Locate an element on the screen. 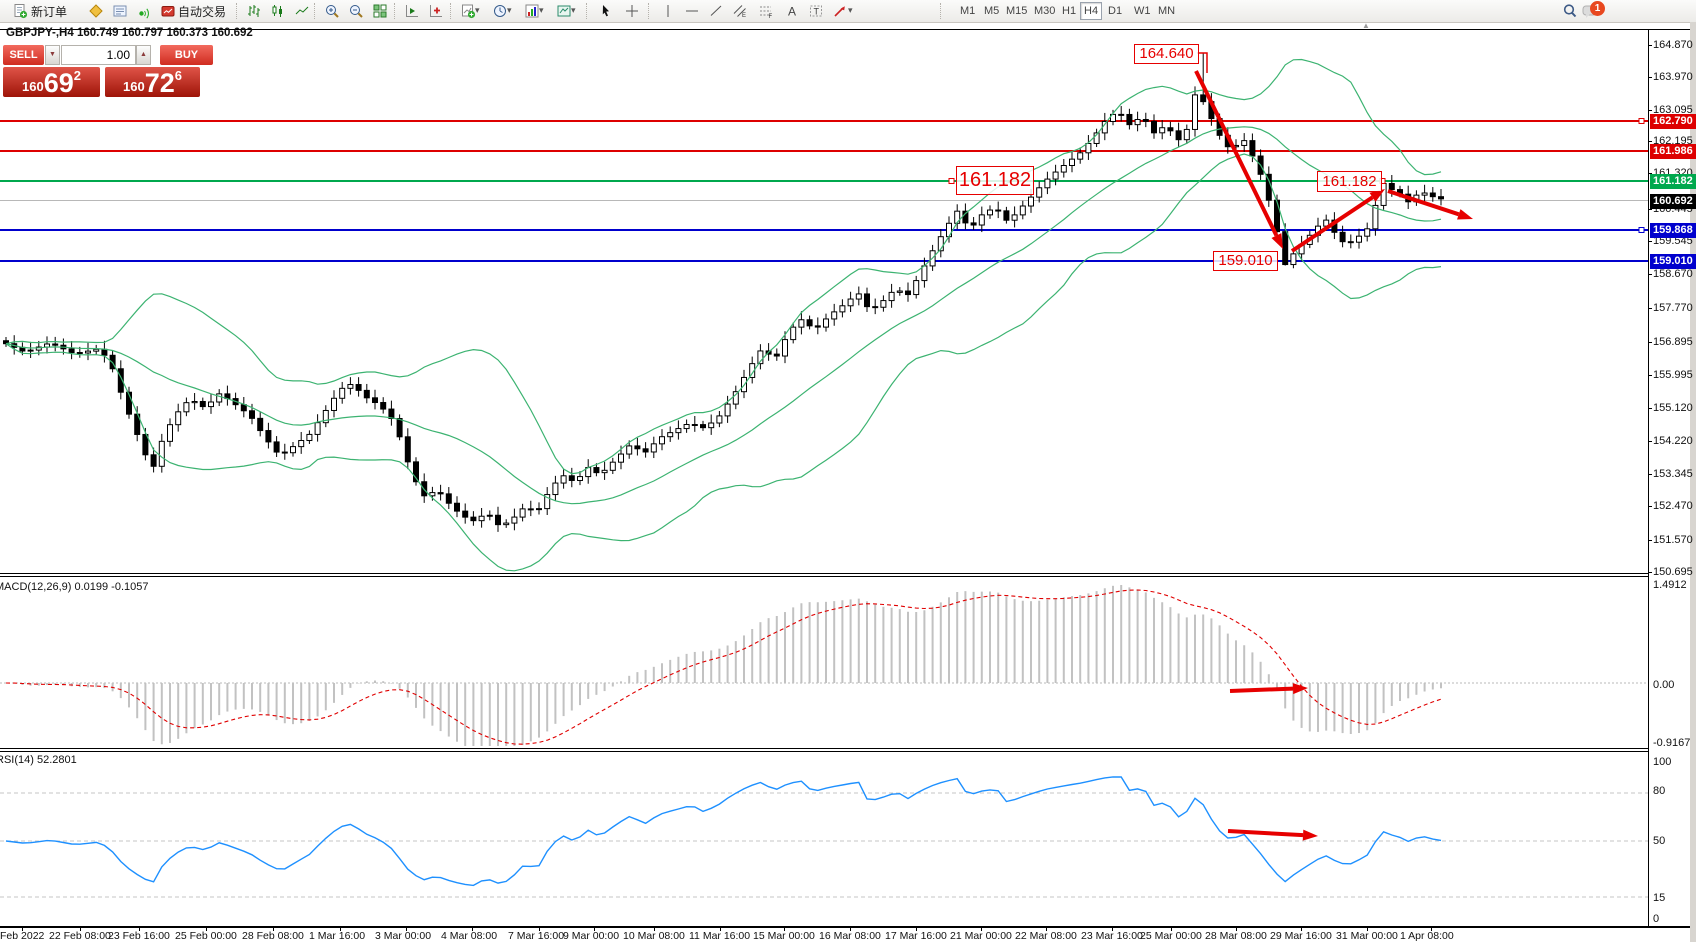 Image resolution: width=1696 pixels, height=942 pixels. periods-clock-icon is located at coordinates (500, 11).